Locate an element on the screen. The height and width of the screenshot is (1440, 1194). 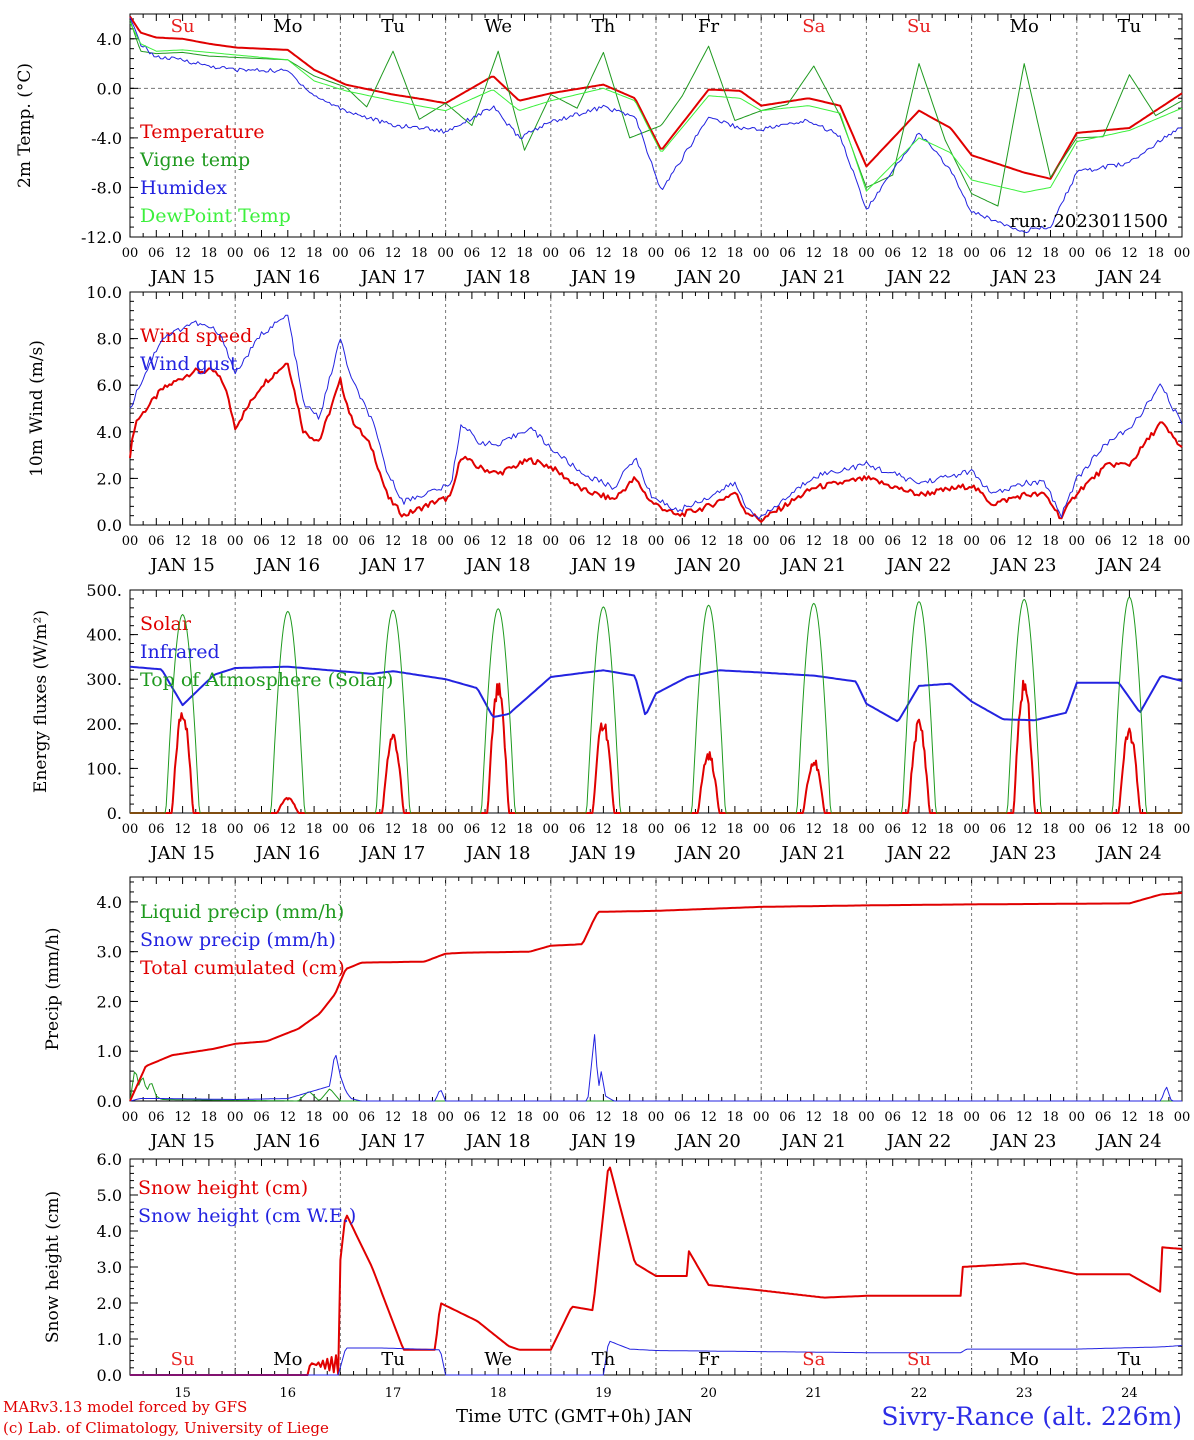
weekday-label-bottom: Tu is located at coordinates (1130, 1359).